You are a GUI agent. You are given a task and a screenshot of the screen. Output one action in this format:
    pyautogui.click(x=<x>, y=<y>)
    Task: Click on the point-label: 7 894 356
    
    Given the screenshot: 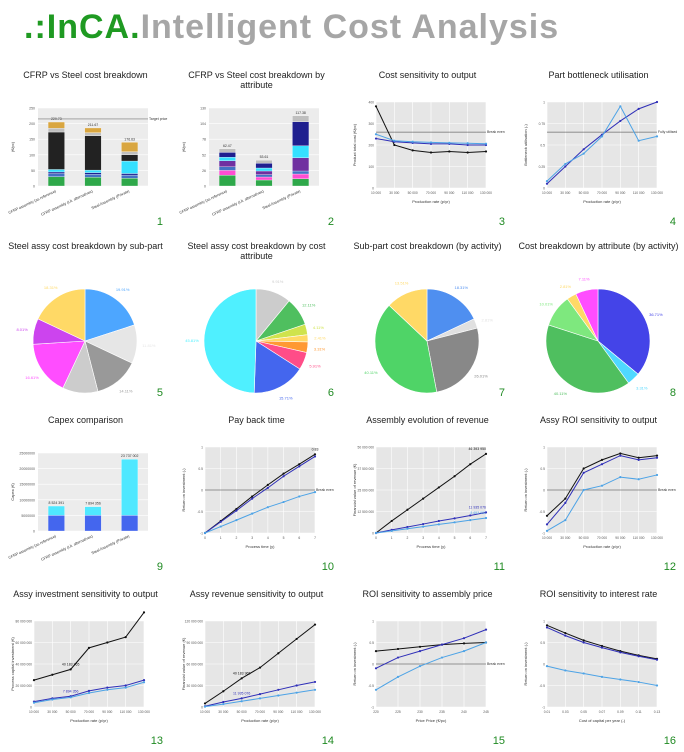 What is the action you would take?
    pyautogui.click(x=71, y=691)
    